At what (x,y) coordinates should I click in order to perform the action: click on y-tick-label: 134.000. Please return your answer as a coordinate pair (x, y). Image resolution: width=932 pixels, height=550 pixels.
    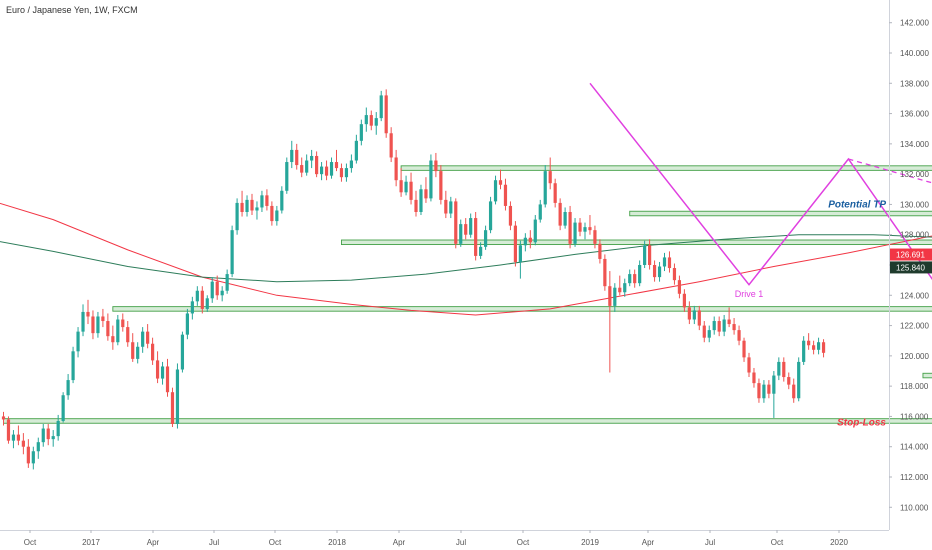
    Looking at the image, I should click on (914, 144).